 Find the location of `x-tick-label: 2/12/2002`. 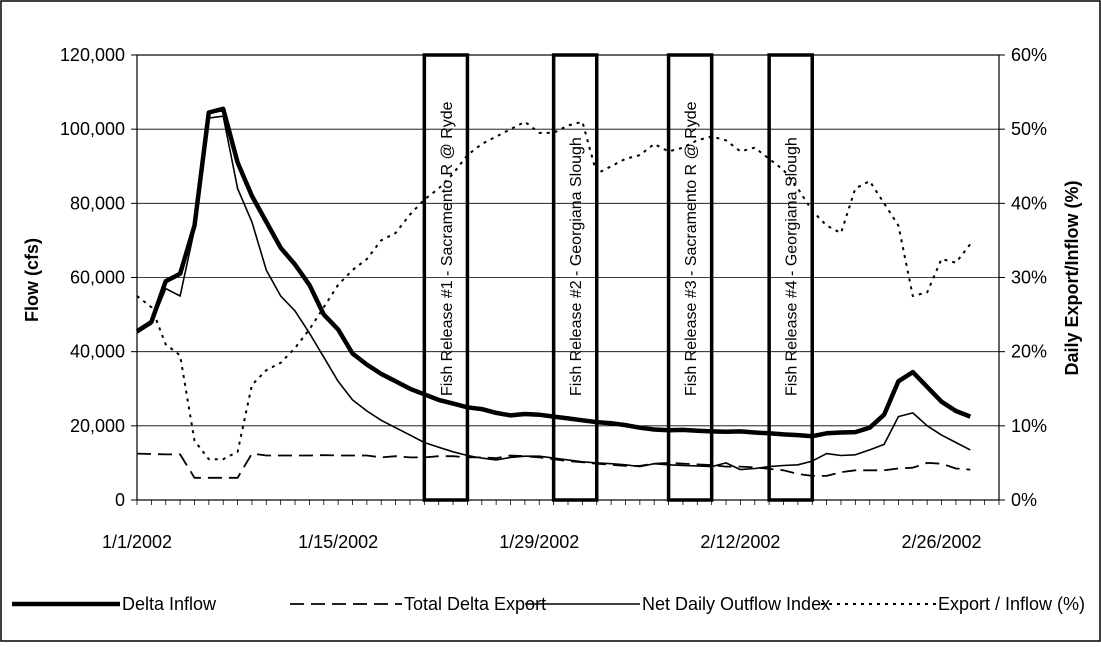

x-tick-label: 2/12/2002 is located at coordinates (740, 542).